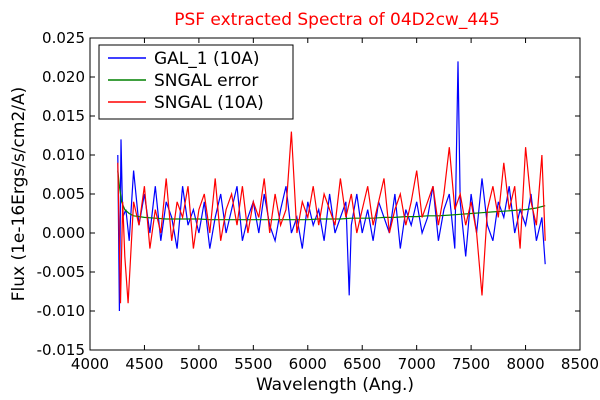 This screenshot has height=400, width=600. I want to click on y-tick-label: -0.015, so click(61, 350).